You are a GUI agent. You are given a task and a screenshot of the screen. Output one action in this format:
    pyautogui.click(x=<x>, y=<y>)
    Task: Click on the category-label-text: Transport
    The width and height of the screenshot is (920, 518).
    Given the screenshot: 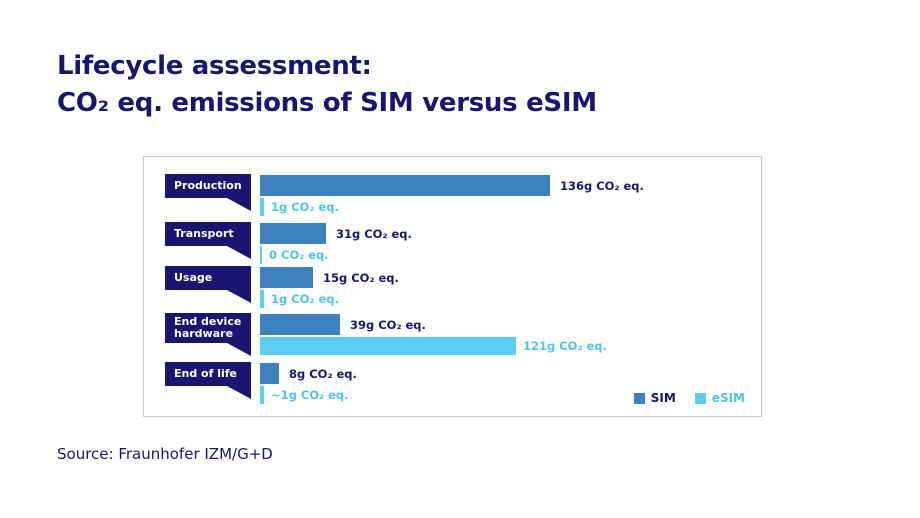 What is the action you would take?
    pyautogui.click(x=204, y=233)
    